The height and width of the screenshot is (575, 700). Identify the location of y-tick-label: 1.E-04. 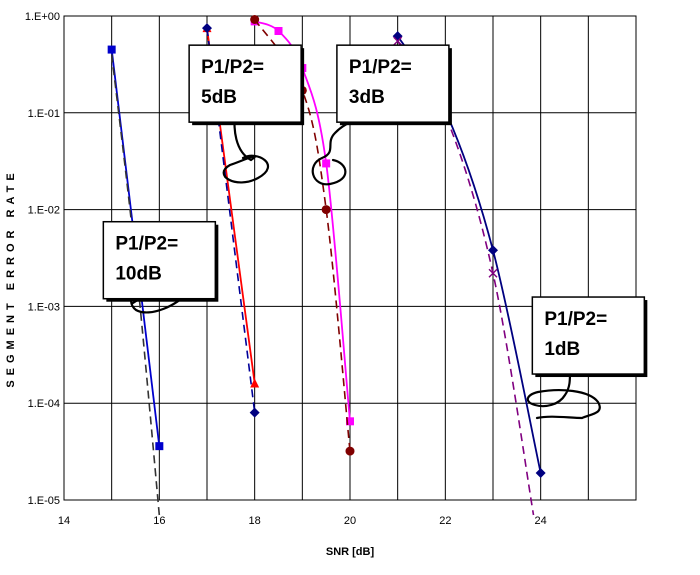
(44, 404).